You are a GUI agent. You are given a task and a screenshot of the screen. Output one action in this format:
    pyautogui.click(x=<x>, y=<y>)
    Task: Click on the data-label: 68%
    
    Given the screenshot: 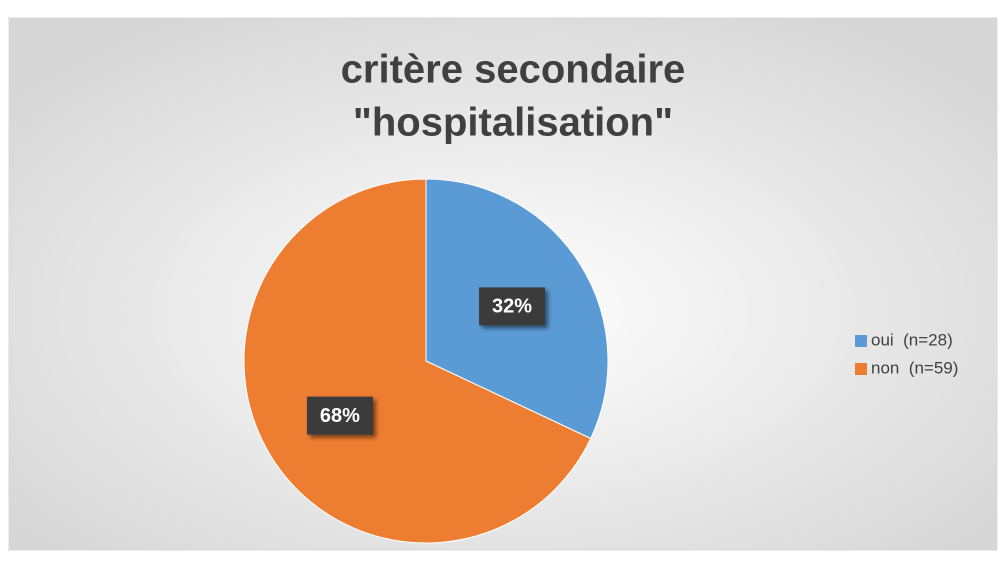 What is the action you would take?
    pyautogui.click(x=339, y=415)
    